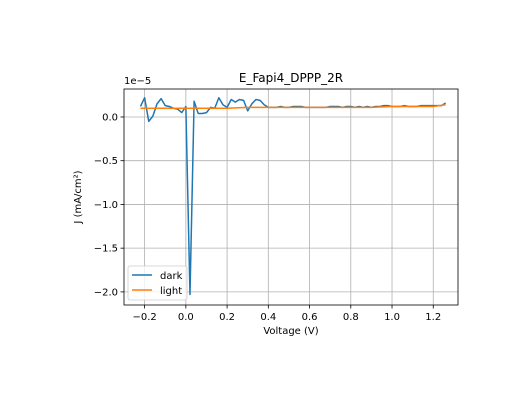 This screenshot has width=529, height=408. What do you see at coordinates (290, 331) in the screenshot?
I see `x-axis-label: Voltage (V)` at bounding box center [290, 331].